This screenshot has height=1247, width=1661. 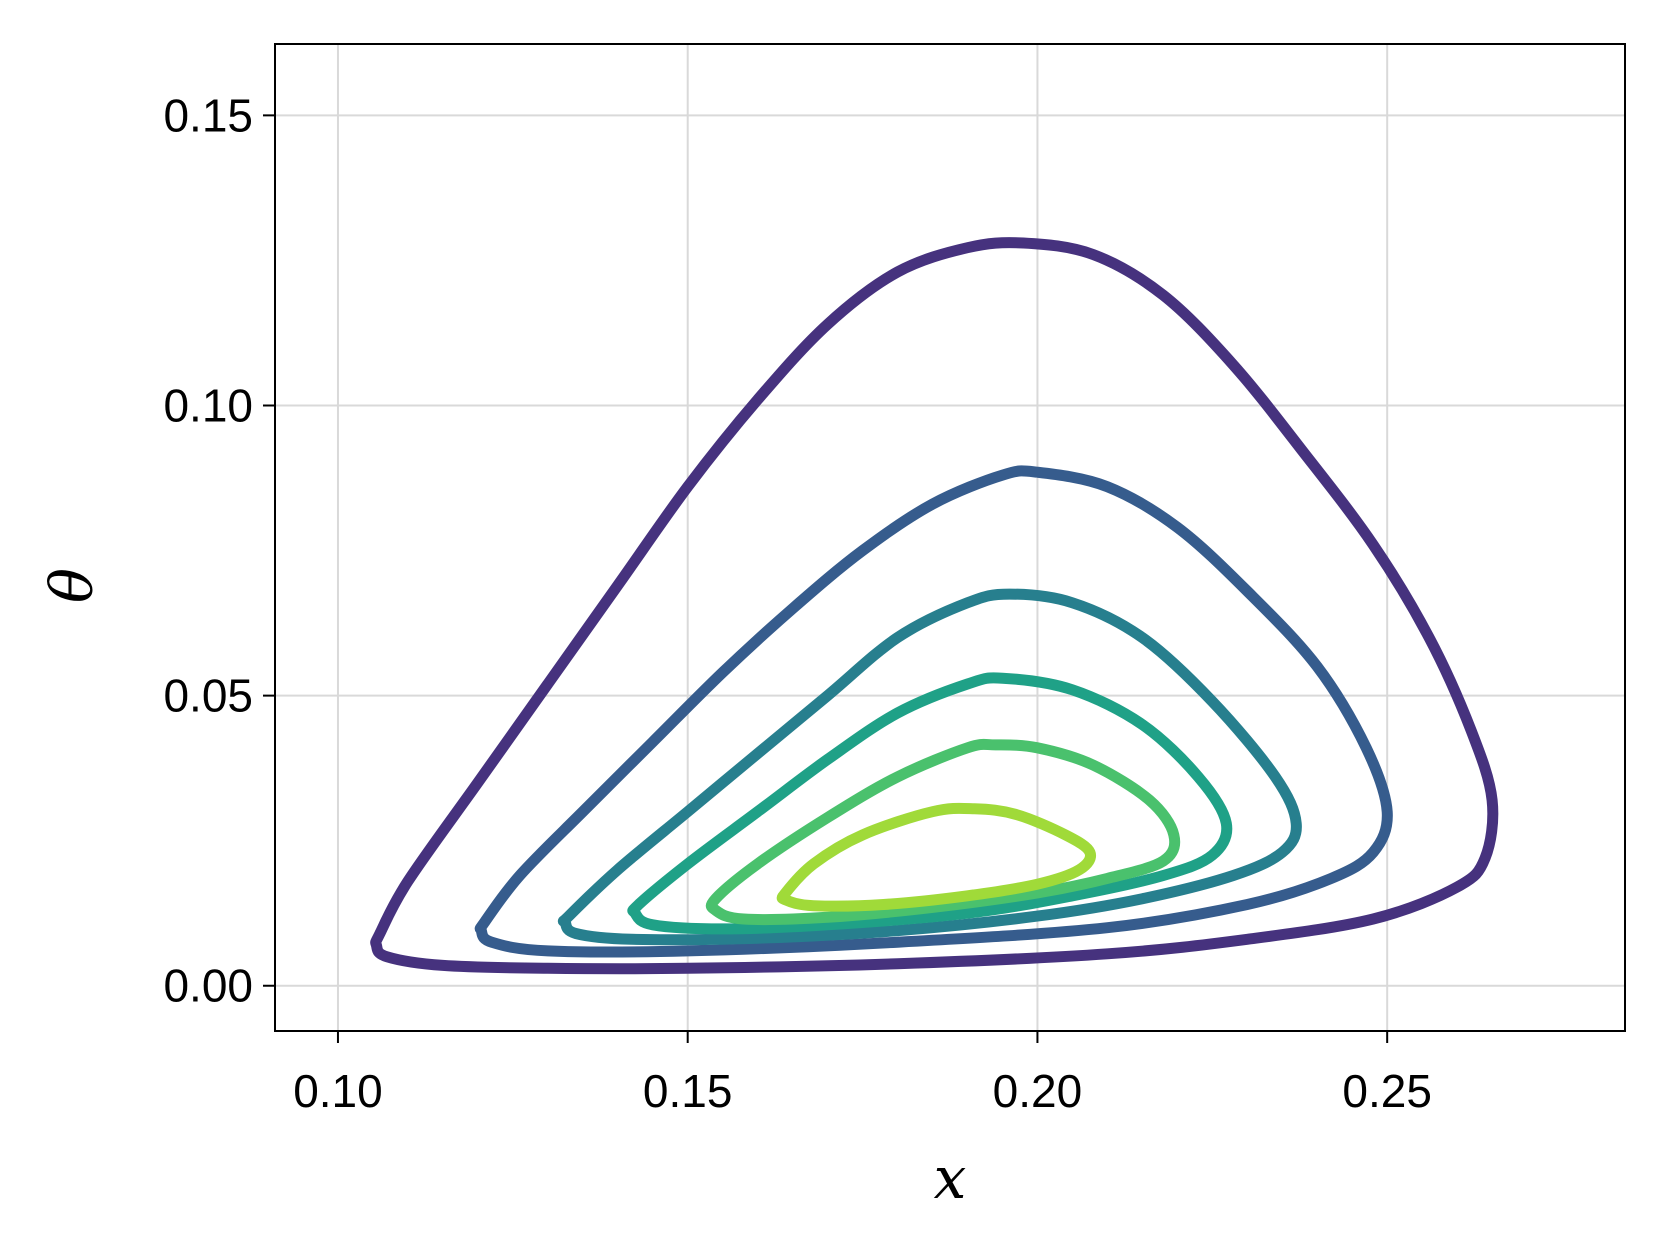 What do you see at coordinates (338, 1091) in the screenshot?
I see `x-tick-label: 0.10` at bounding box center [338, 1091].